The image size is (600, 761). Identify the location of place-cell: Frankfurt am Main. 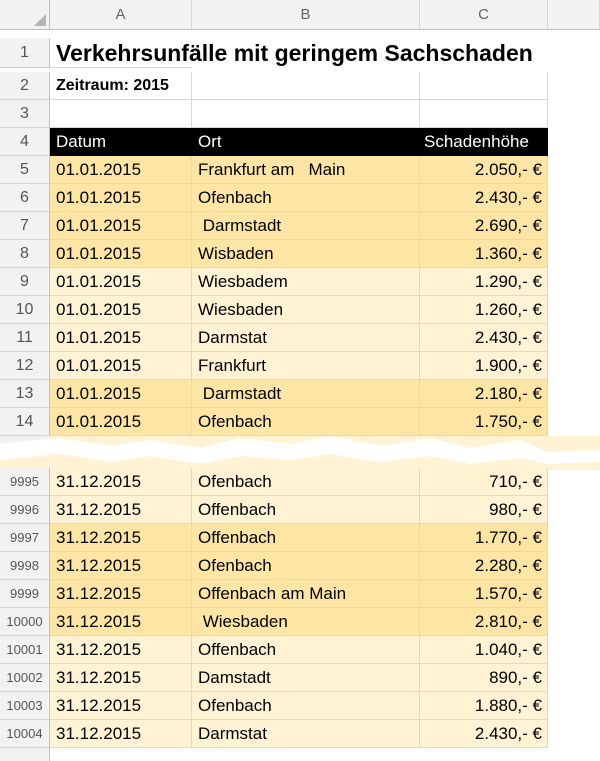
(306, 170).